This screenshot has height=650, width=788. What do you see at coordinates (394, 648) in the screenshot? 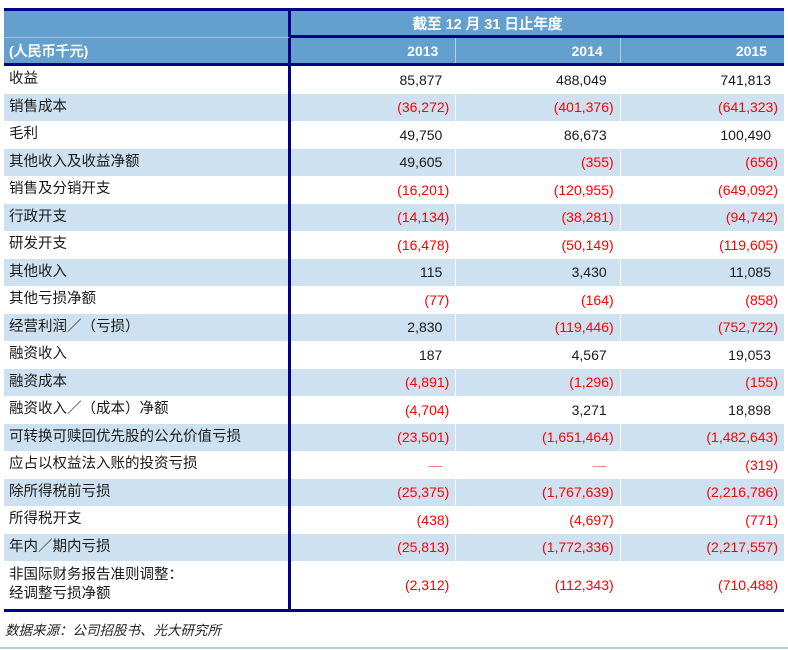
I see `bottom-divider` at bounding box center [394, 648].